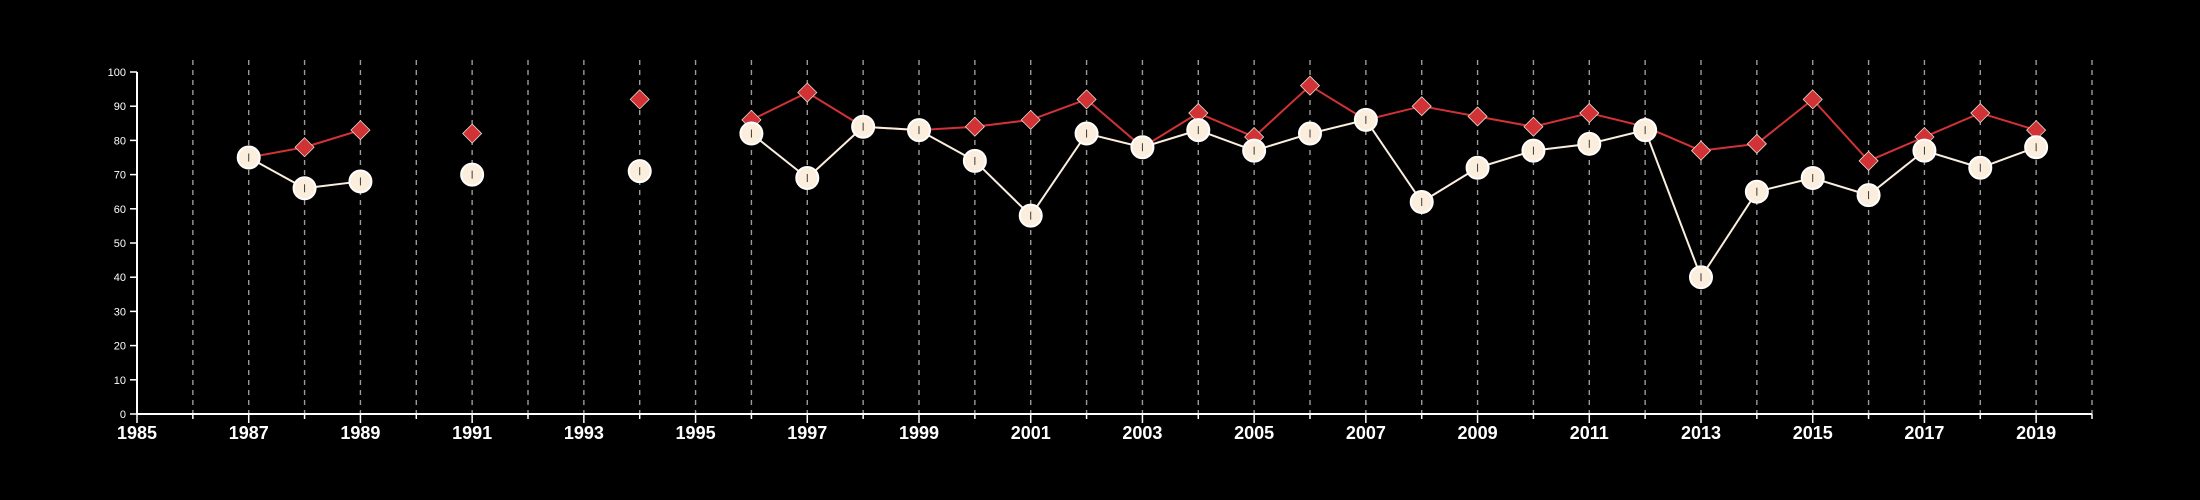  Describe the element at coordinates (1366, 433) in the screenshot. I see `x-tick-label: 2007` at that location.